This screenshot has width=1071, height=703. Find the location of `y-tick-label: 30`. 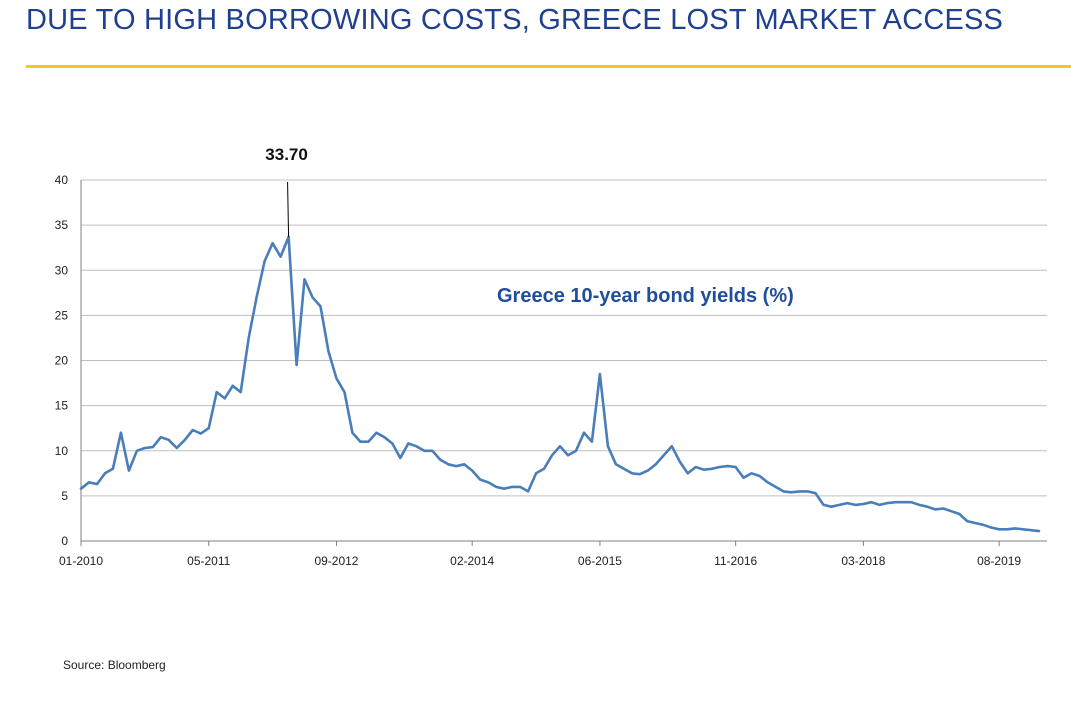

y-tick-label: 30 is located at coordinates (62, 270).